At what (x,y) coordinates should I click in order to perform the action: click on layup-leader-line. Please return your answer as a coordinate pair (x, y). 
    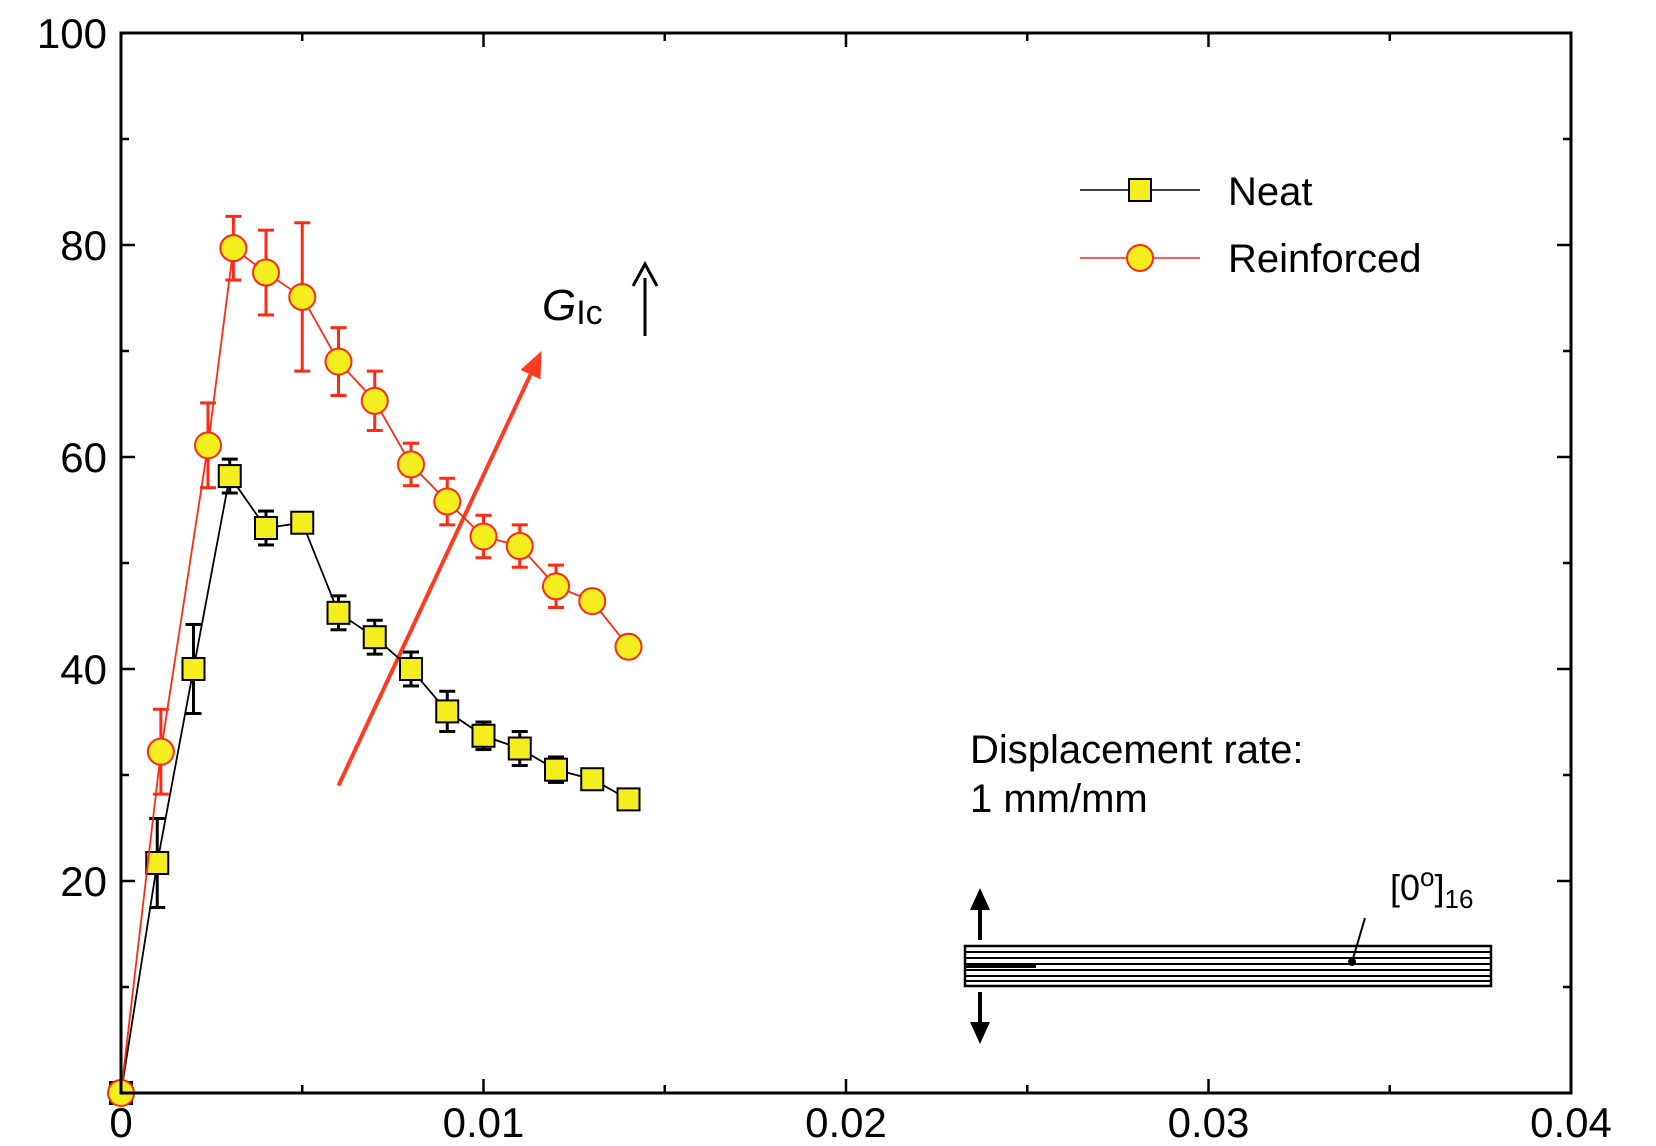
    Looking at the image, I should click on (1358, 940).